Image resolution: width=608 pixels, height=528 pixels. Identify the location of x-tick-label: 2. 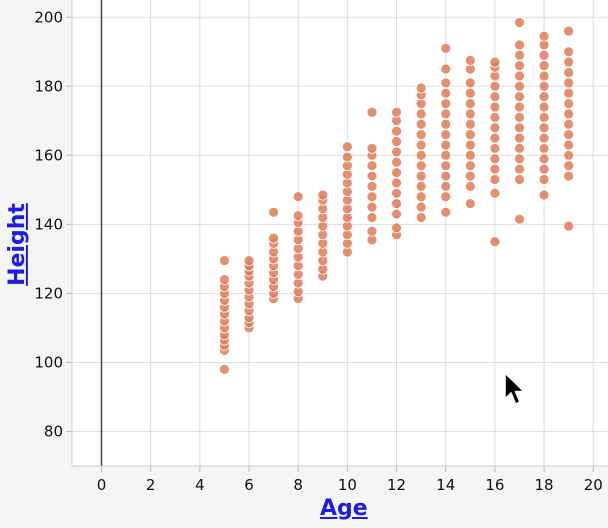
(151, 485).